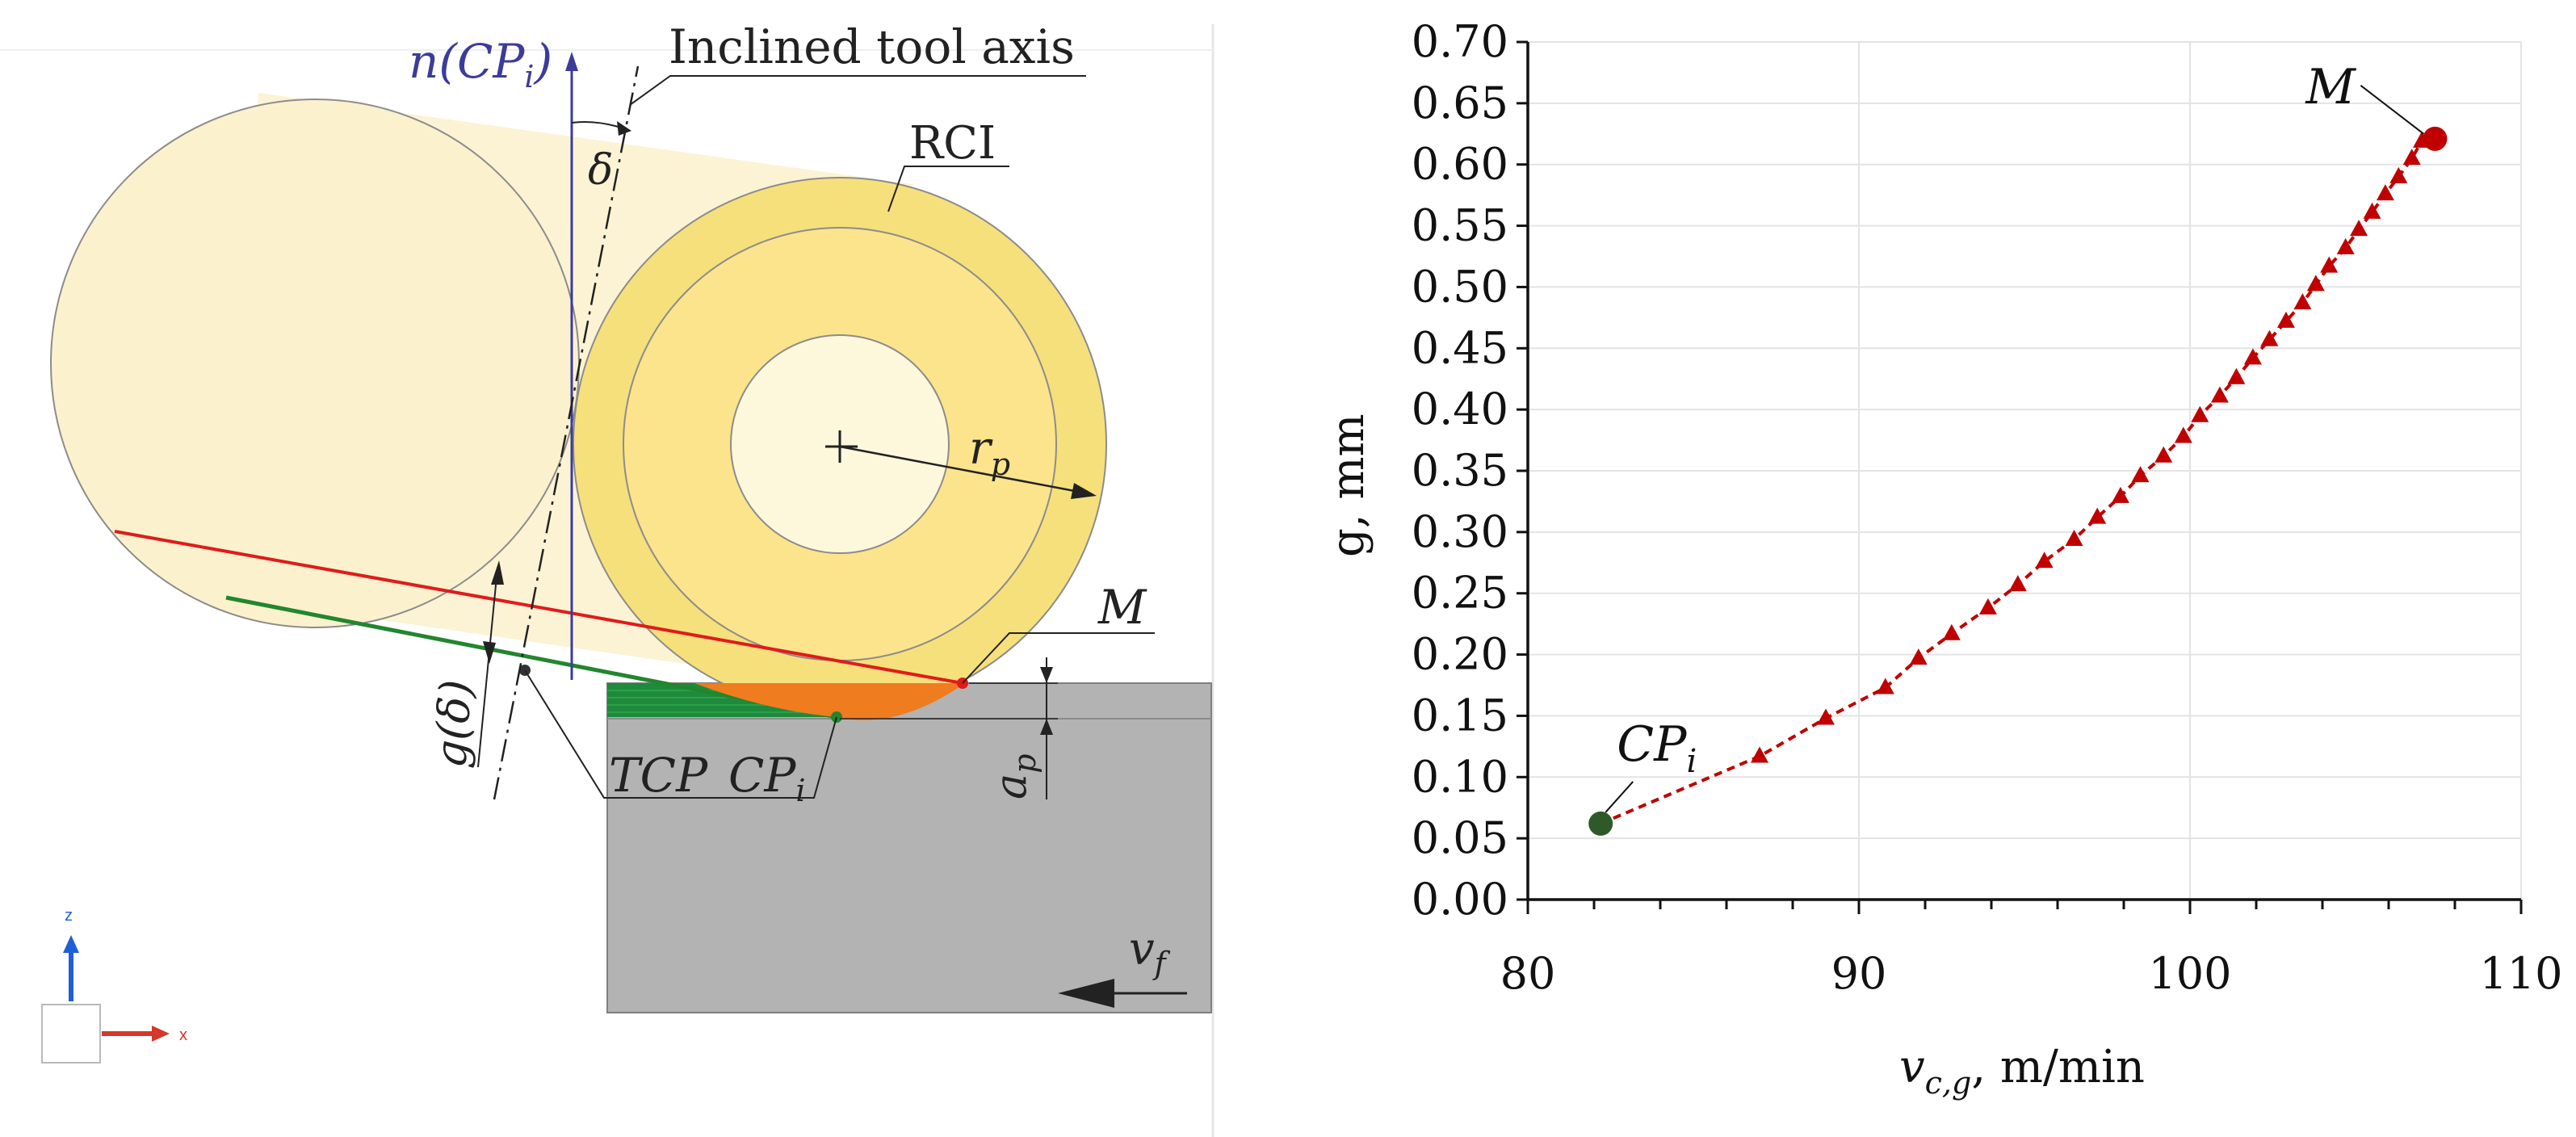 The height and width of the screenshot is (1137, 2576). I want to click on y-tick-label: 0.20, so click(1460, 654).